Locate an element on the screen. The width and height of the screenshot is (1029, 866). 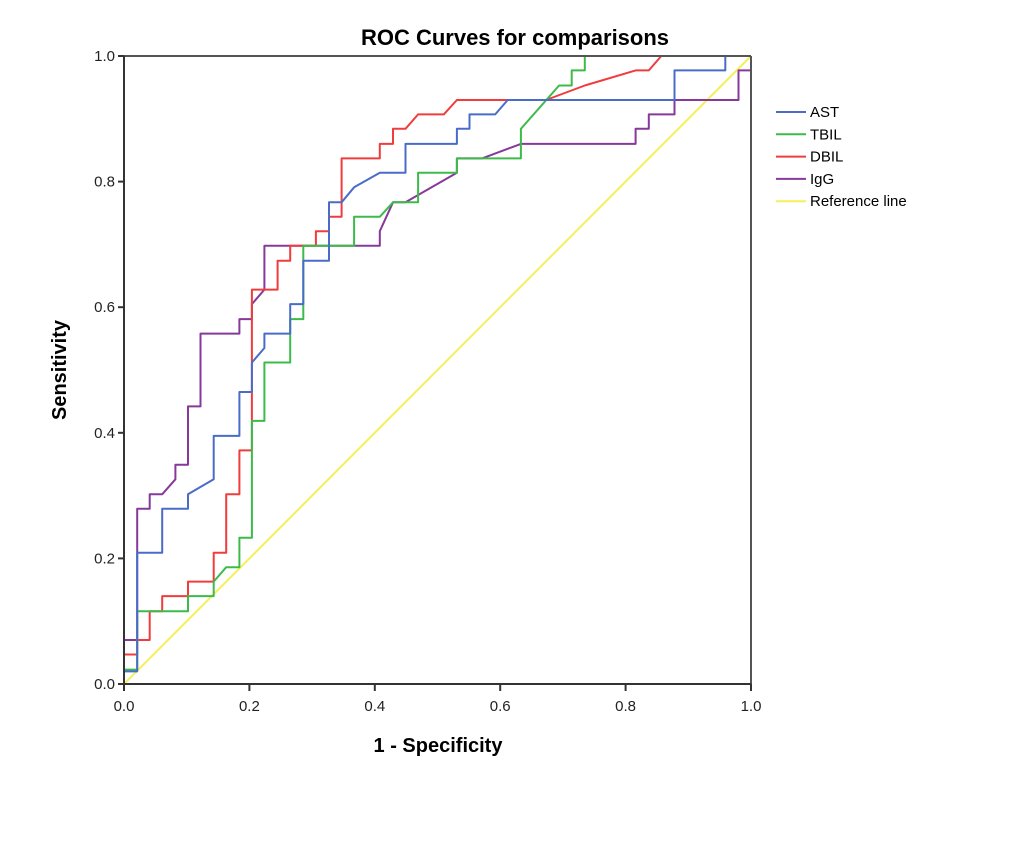
legend-label: AST is located at coordinates (824, 112).